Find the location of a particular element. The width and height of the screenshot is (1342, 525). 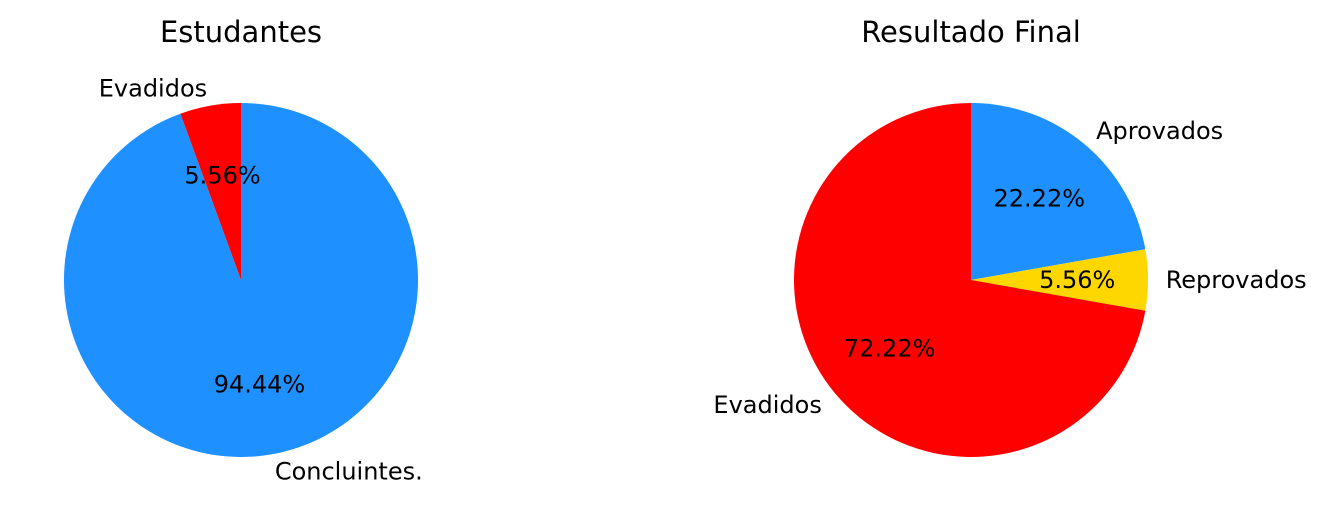

pct-label-evadidos: 72.22% is located at coordinates (890, 348).